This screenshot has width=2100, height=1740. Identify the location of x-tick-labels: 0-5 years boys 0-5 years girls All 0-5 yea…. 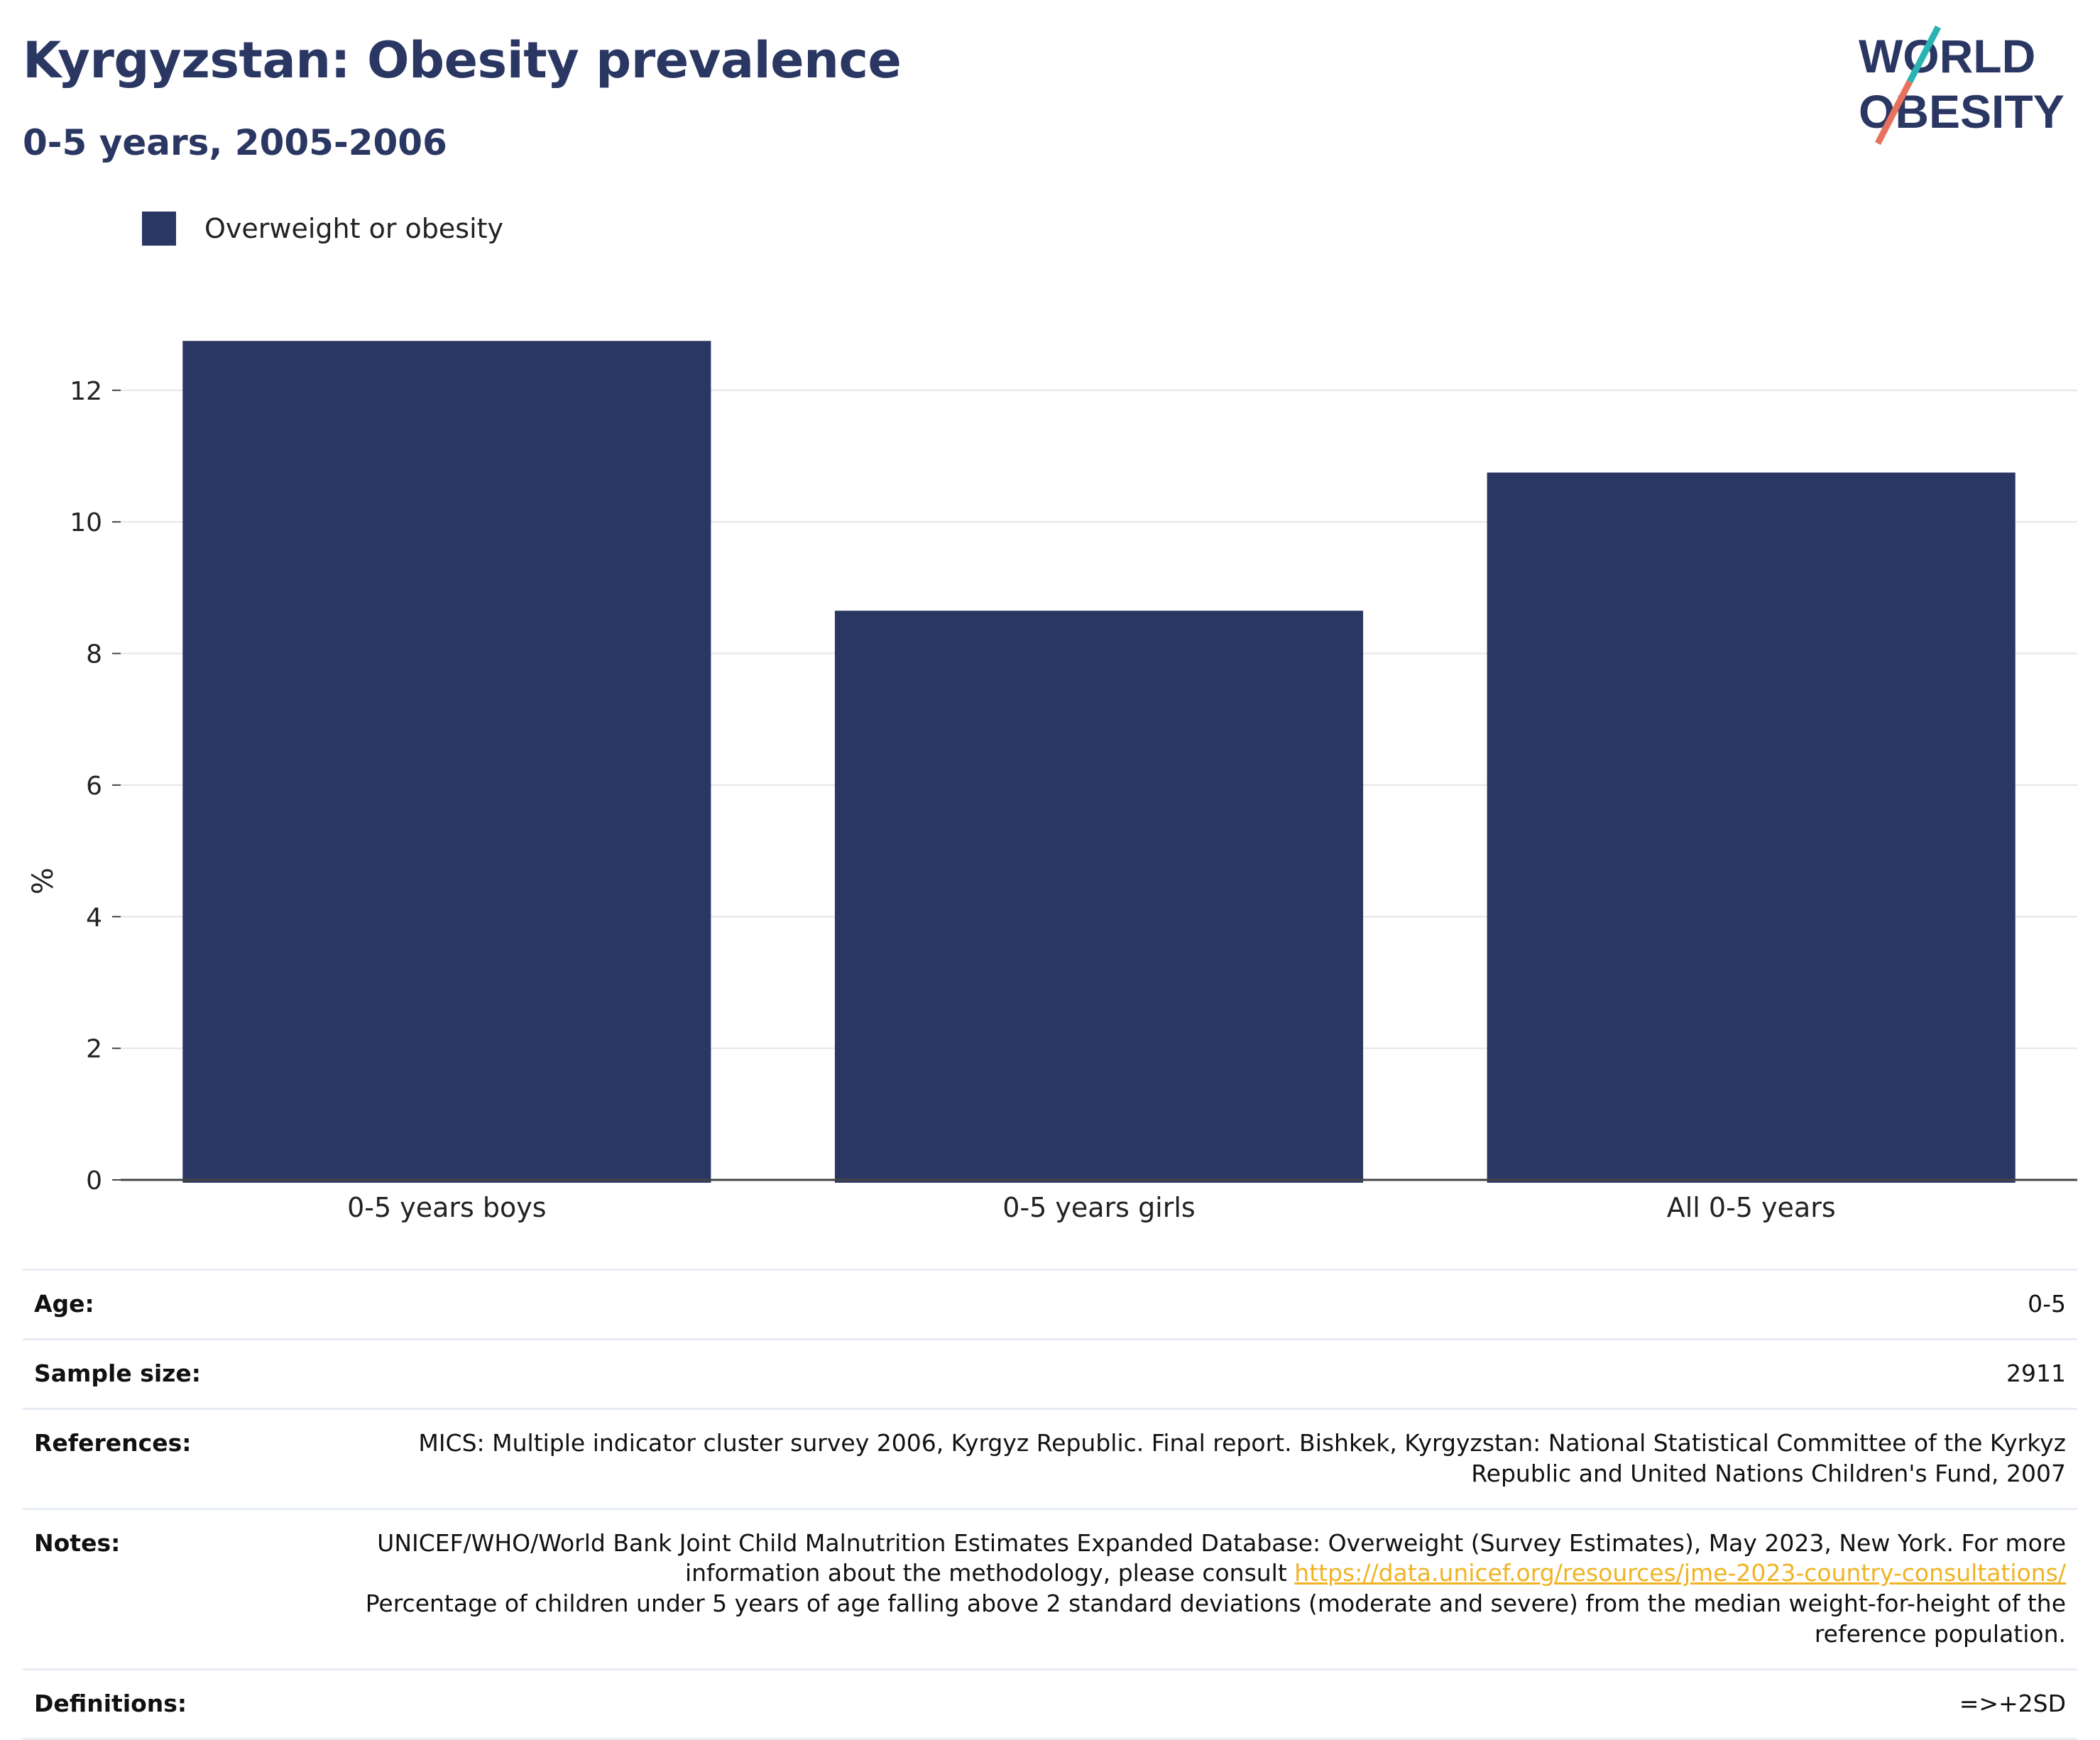
(1091, 1207).